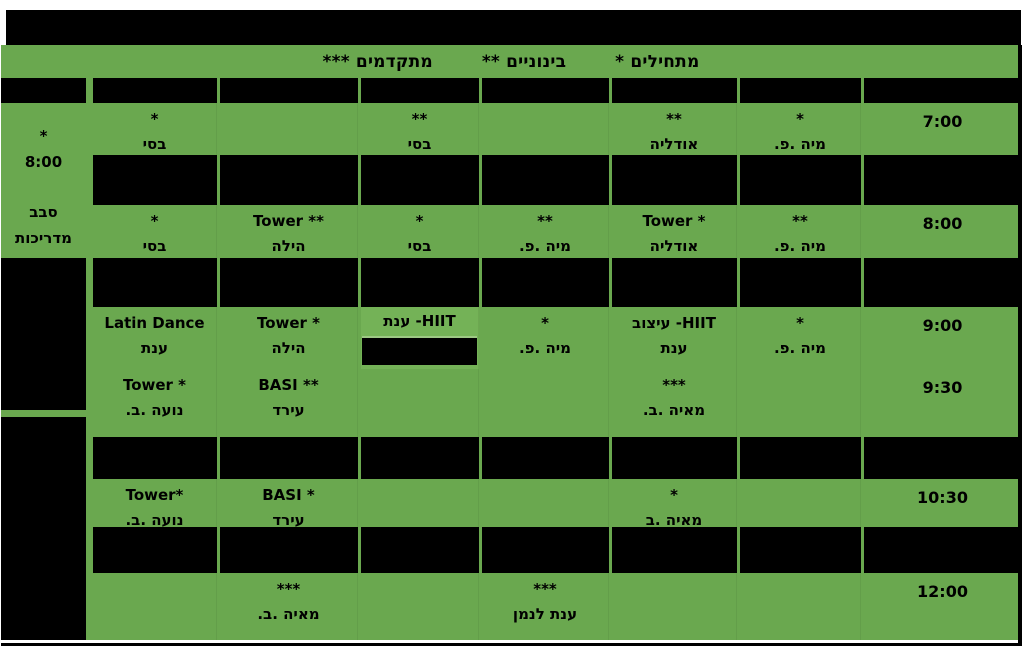 The image size is (1024, 646). Describe the element at coordinates (43, 212) in the screenshot. I see `side-note-rotation-1: סבב` at that location.